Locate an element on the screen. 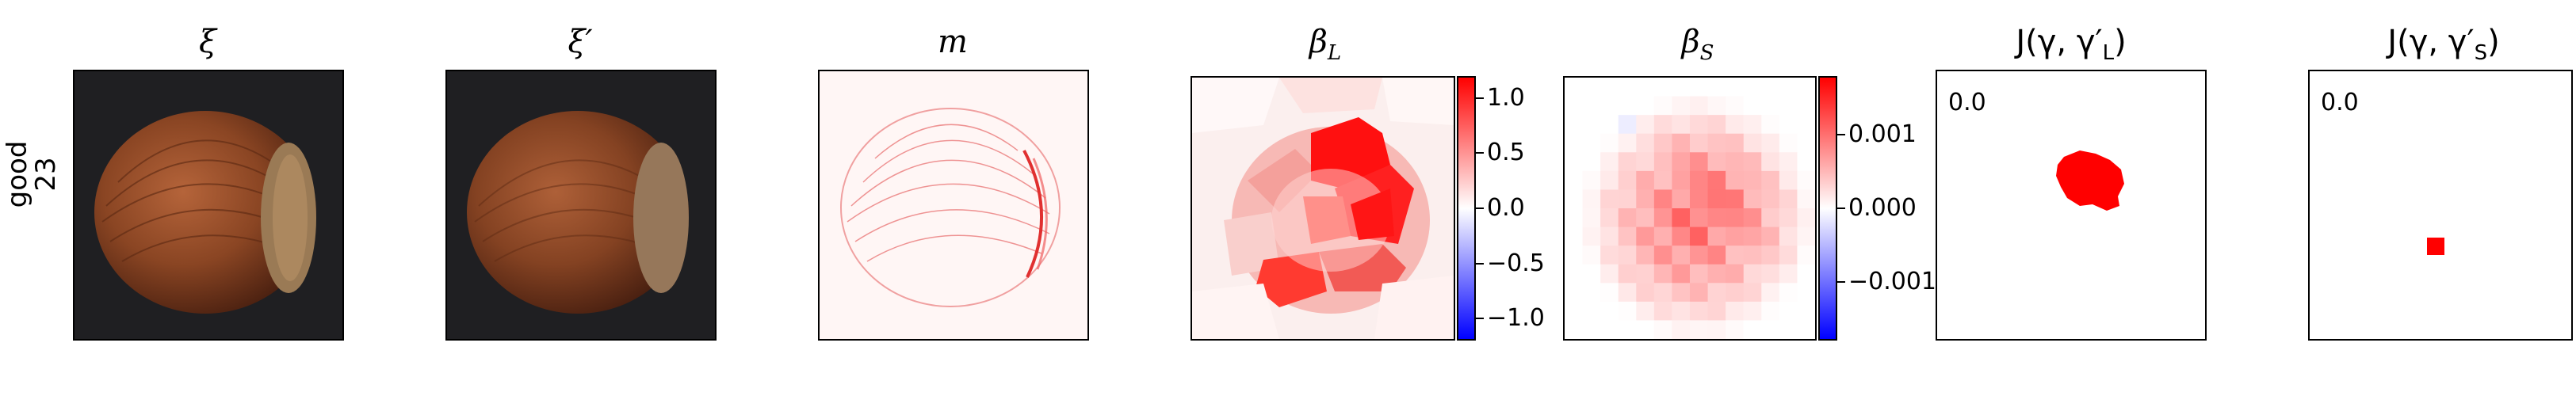 Image resolution: width=2576 pixels, height=396 pixels. image-xi-prime is located at coordinates (581, 205).